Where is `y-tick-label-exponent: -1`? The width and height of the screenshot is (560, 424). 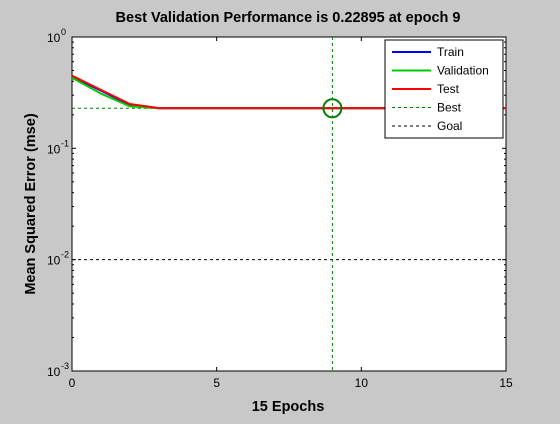 y-tick-label-exponent: -1 is located at coordinates (65, 143).